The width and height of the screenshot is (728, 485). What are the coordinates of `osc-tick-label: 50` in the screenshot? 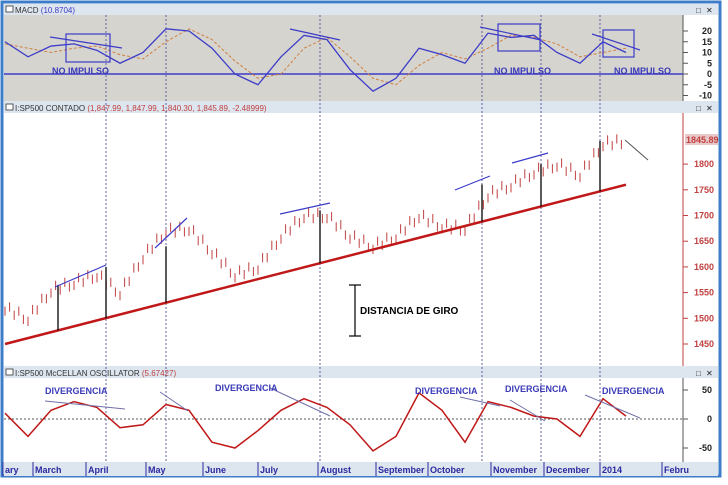 It's located at (707, 390).